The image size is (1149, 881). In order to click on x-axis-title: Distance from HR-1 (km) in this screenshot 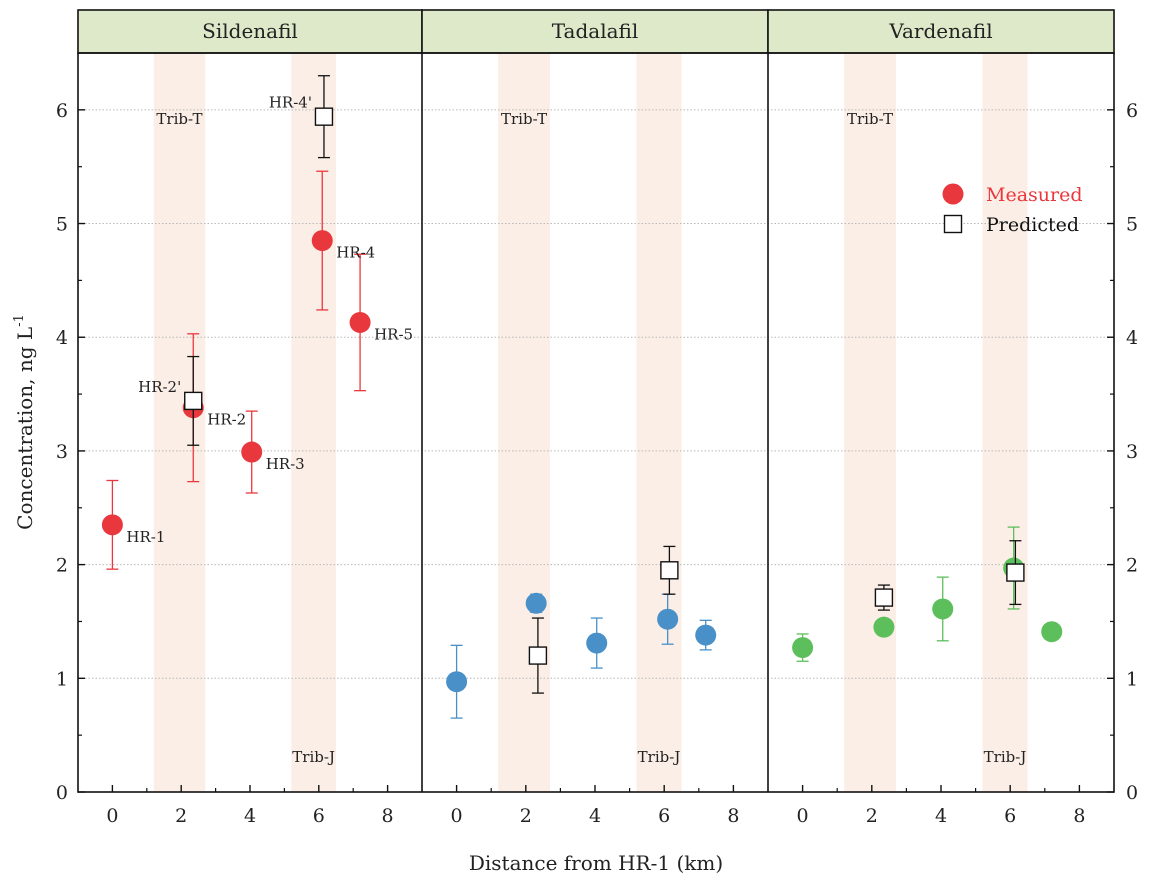, I will do `click(596, 863)`.